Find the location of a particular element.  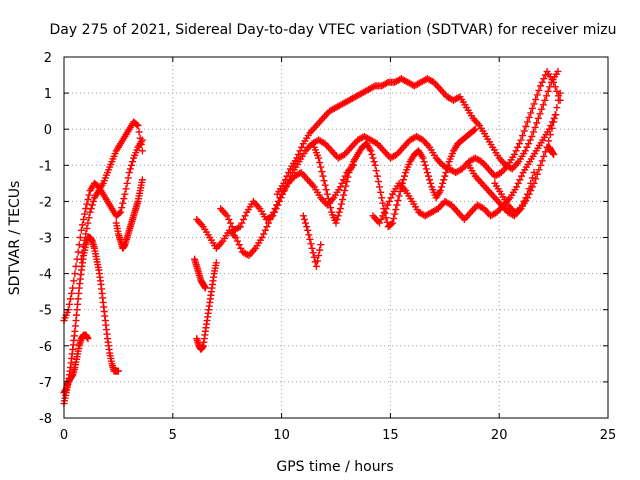

y-tick-label: -4 is located at coordinates (45, 275).